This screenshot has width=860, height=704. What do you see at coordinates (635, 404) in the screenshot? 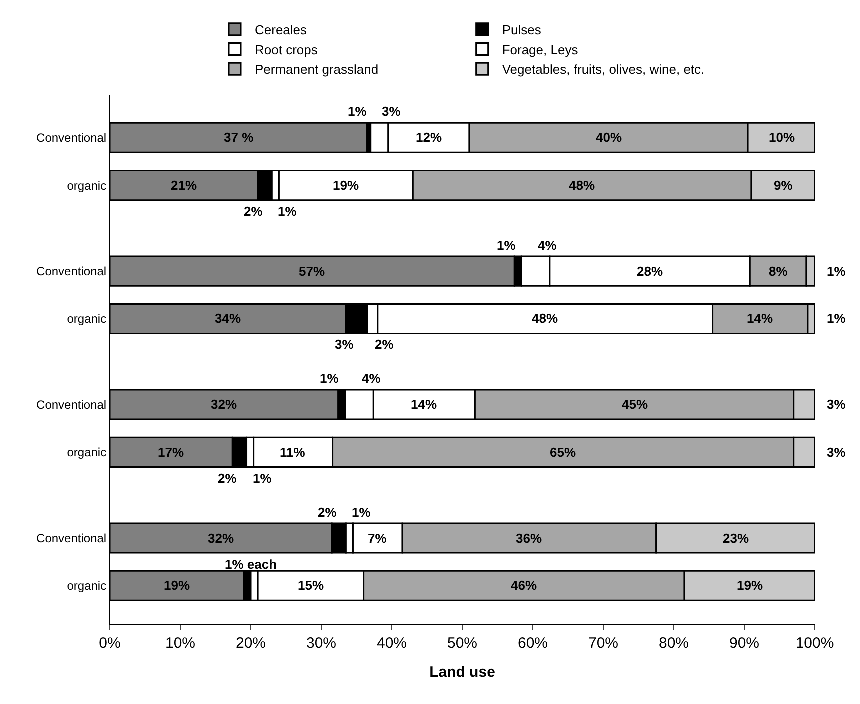
I see `data-label: 45%` at bounding box center [635, 404].